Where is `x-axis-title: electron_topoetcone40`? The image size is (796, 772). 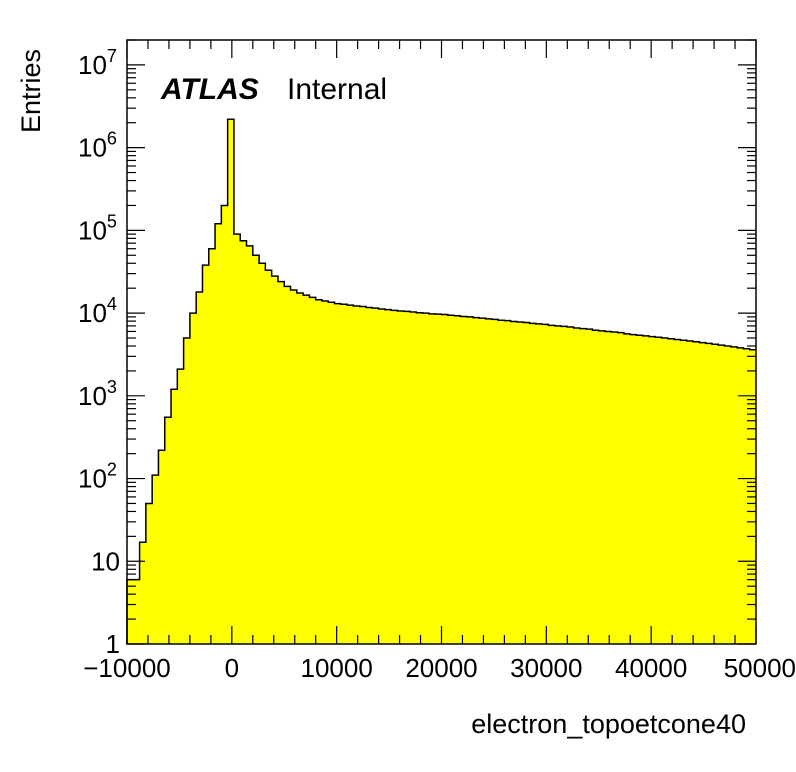
x-axis-title: electron_topoetcone40 is located at coordinates (608, 724).